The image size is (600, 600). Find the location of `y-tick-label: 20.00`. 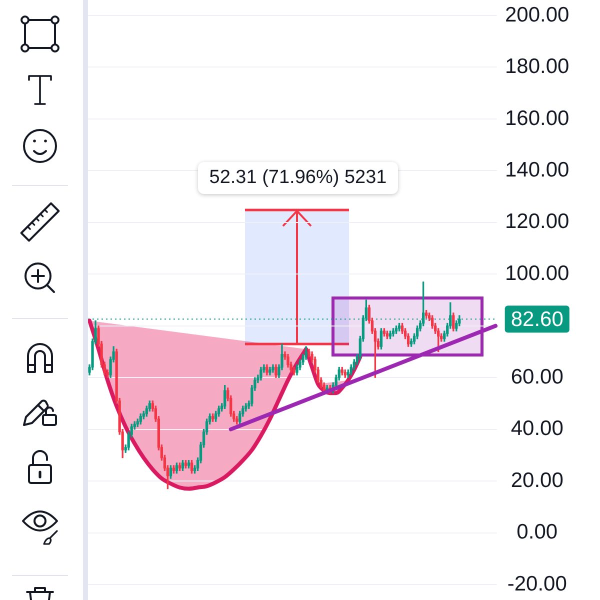

y-tick-label: 20.00 is located at coordinates (537, 480).